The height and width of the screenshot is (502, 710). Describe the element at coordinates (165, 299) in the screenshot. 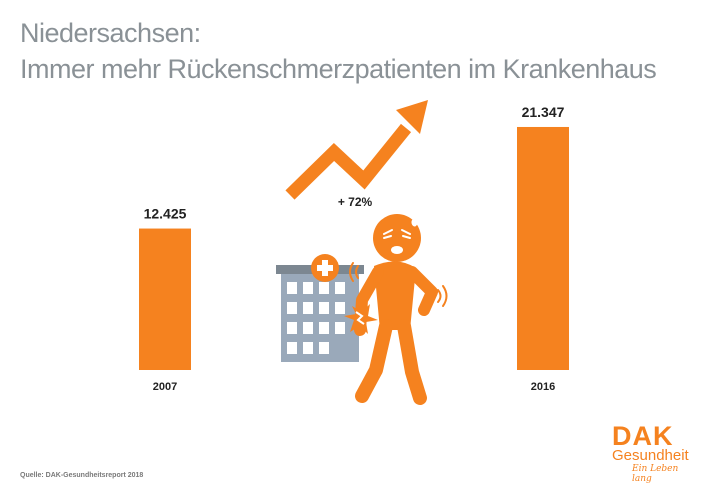

I see `bar-2007` at that location.